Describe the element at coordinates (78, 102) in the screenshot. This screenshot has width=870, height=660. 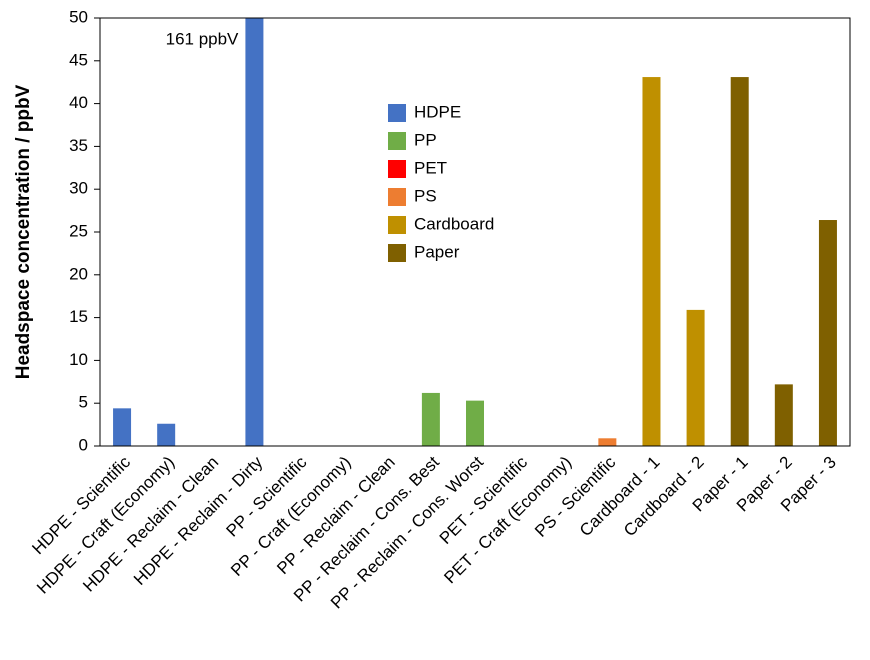
I see `y-tick-label: 40` at that location.